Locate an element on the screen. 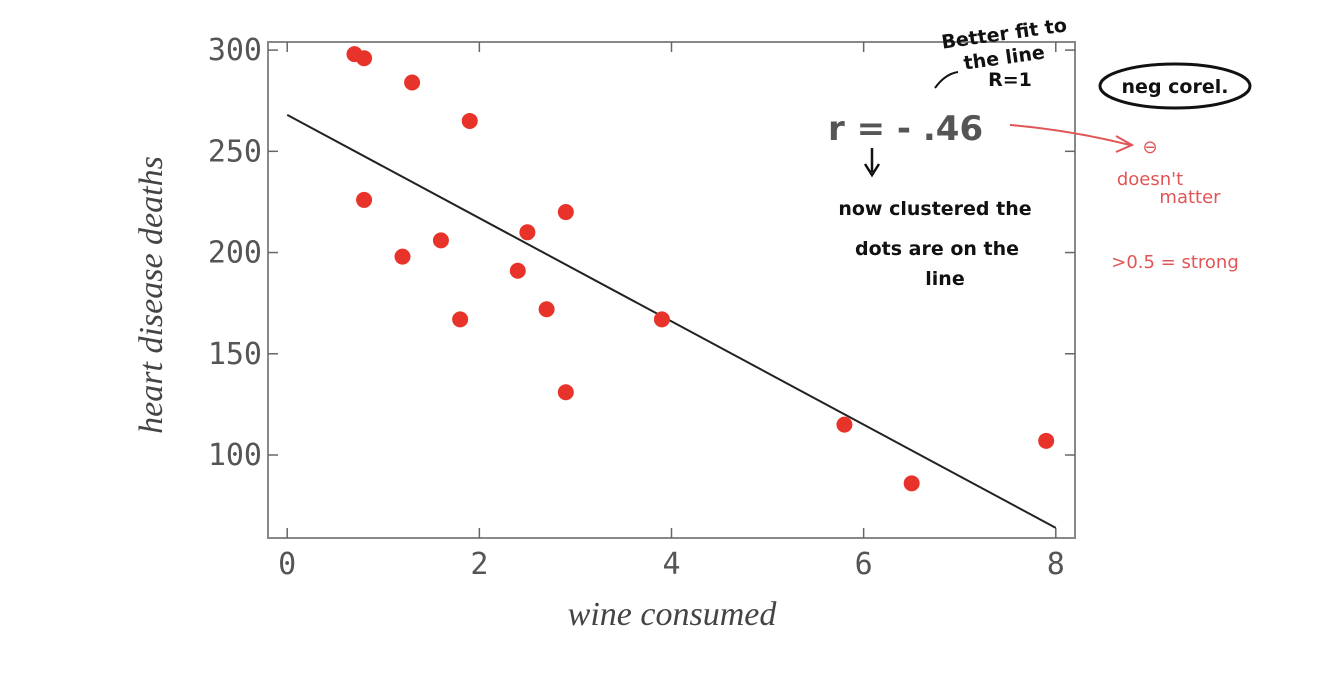  note-line: line is located at coordinates (944, 279).